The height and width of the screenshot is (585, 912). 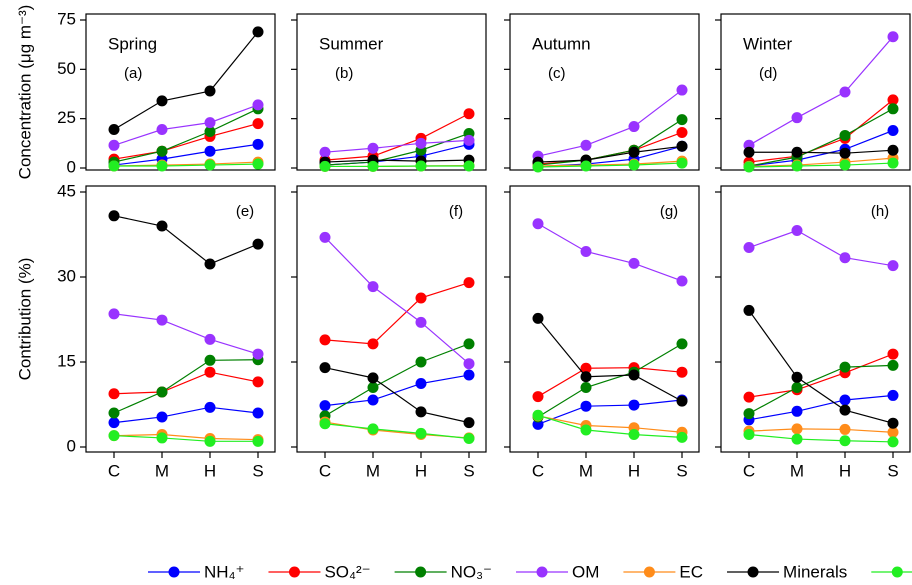 What do you see at coordinates (344, 73) in the screenshot?
I see `panel-label: (b)` at bounding box center [344, 73].